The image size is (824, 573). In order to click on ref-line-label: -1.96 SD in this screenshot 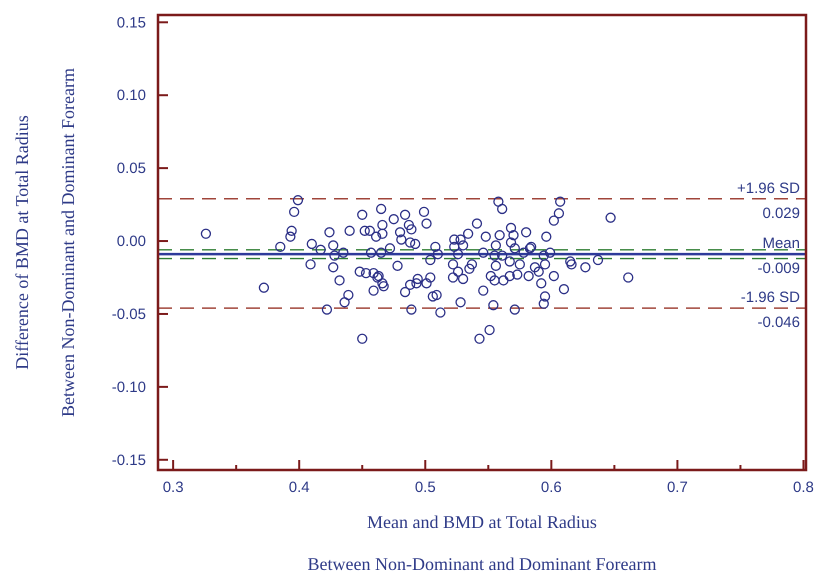, I will do `click(770, 297)`.